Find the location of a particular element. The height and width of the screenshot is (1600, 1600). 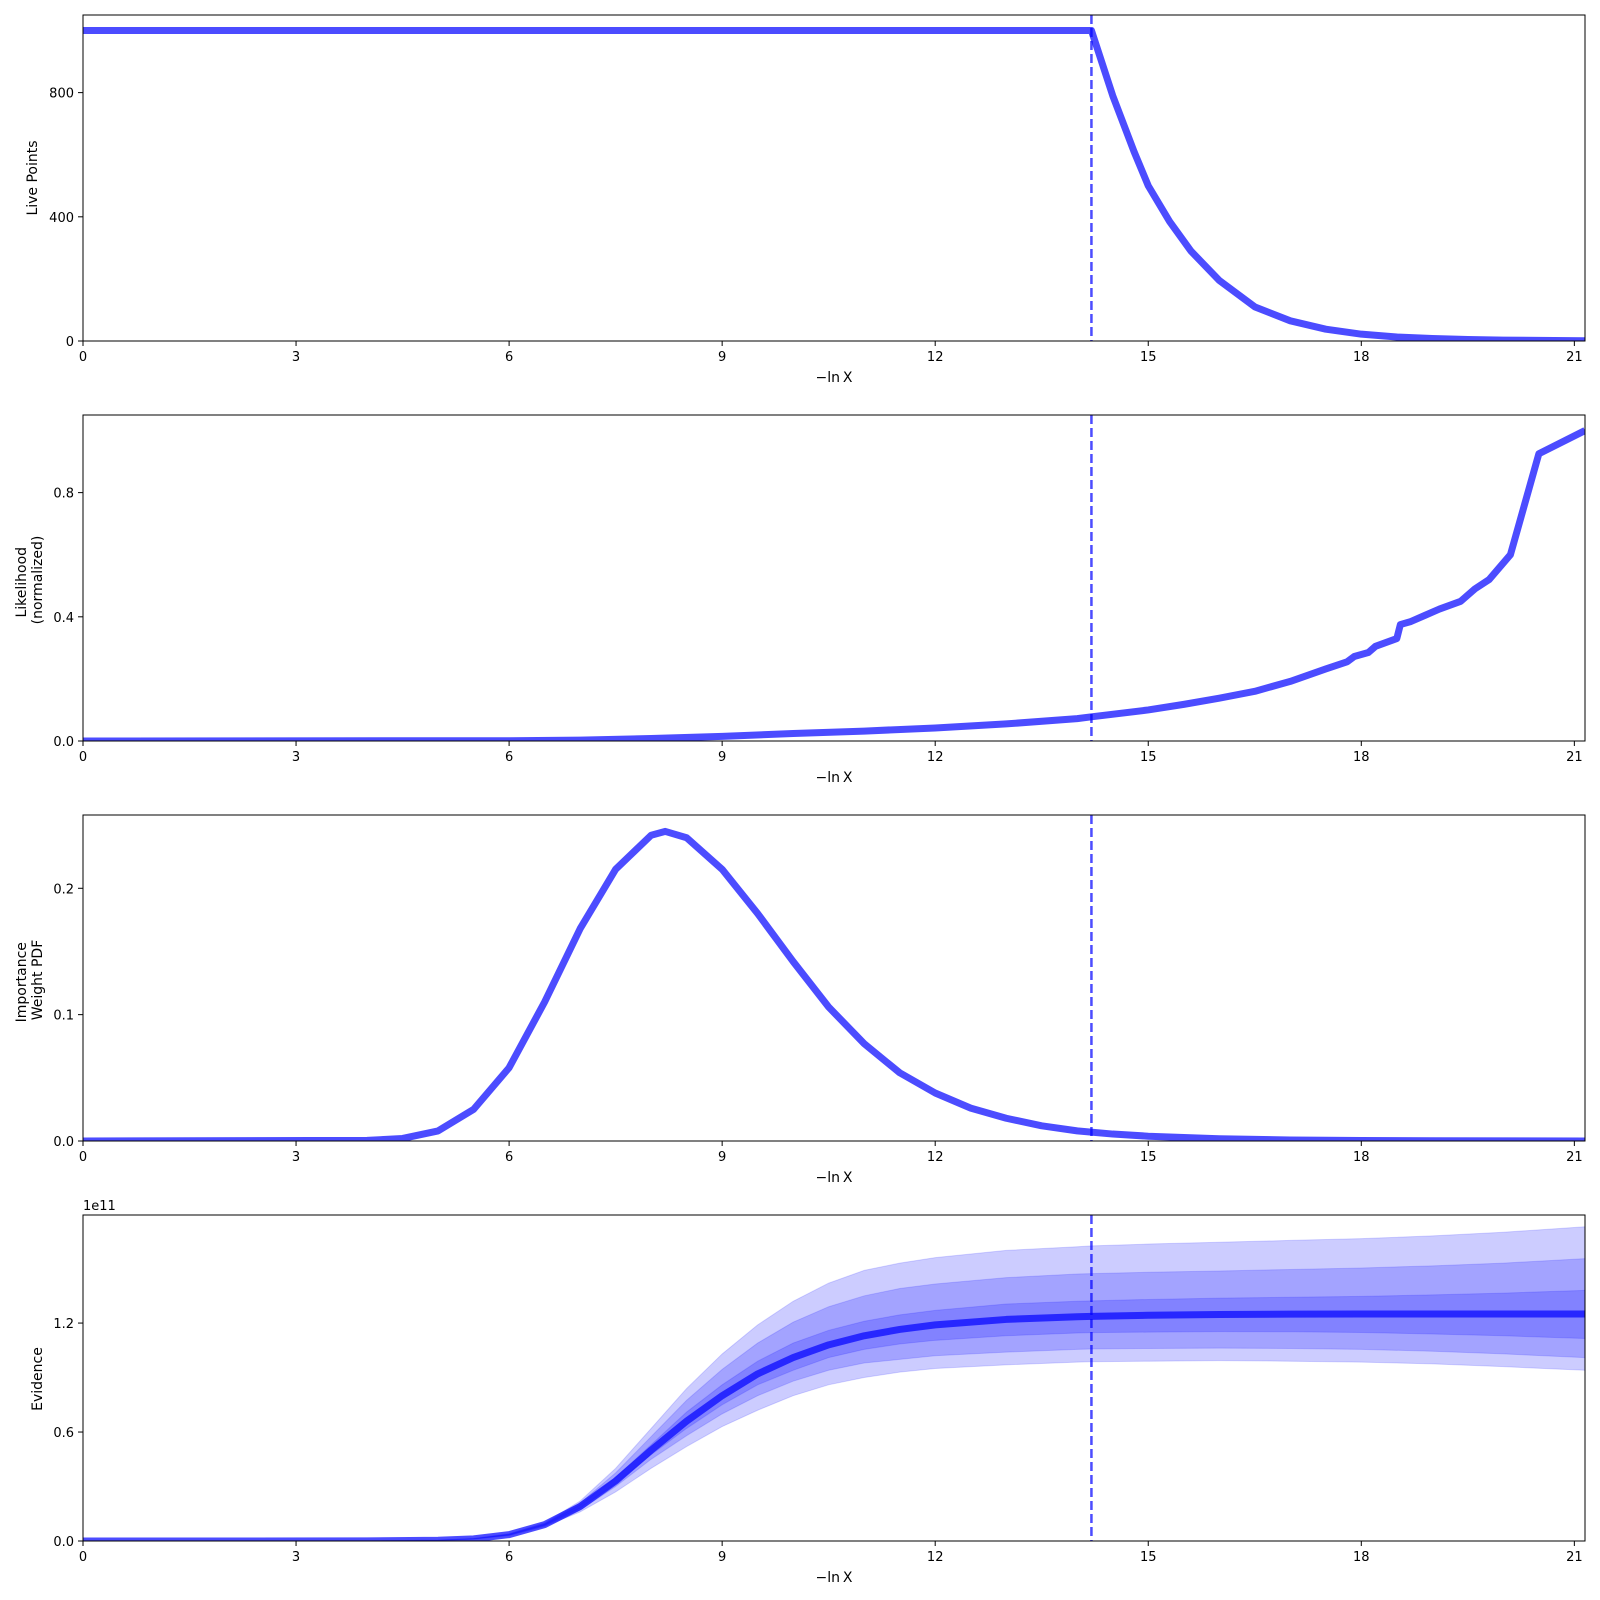

live-points-xtick-label: 6 is located at coordinates (509, 357).